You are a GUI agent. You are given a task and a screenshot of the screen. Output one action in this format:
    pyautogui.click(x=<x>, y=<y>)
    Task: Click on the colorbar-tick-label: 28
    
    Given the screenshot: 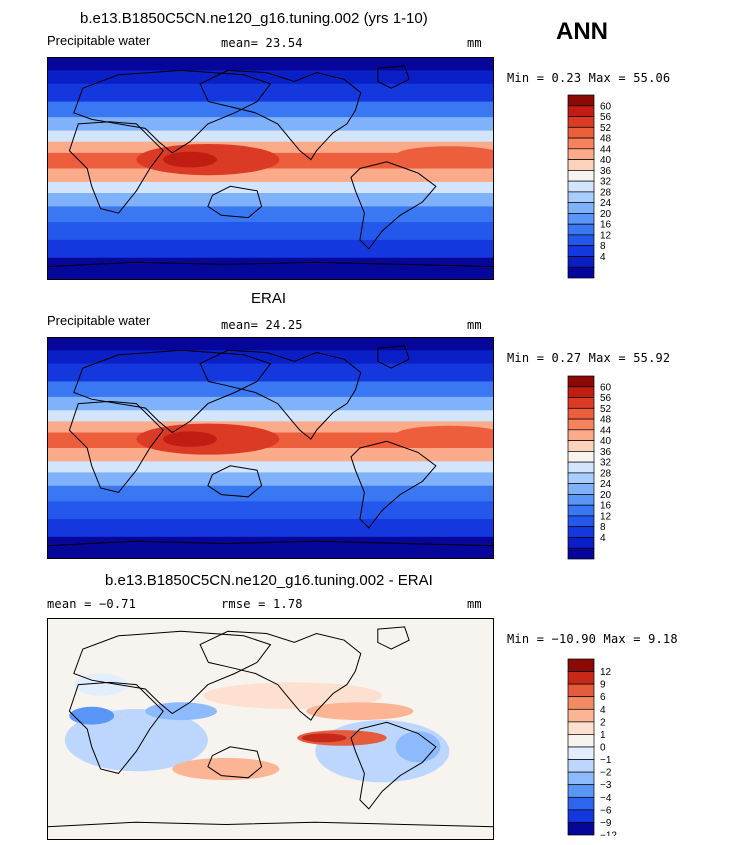 What is the action you would take?
    pyautogui.click(x=606, y=192)
    